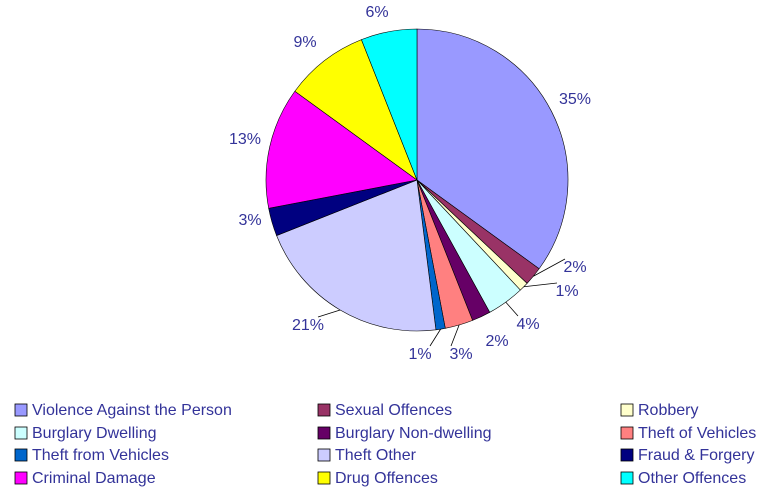 The width and height of the screenshot is (782, 497). Describe the element at coordinates (697, 433) in the screenshot. I see `legend-label: Theft of Vehicles` at that location.